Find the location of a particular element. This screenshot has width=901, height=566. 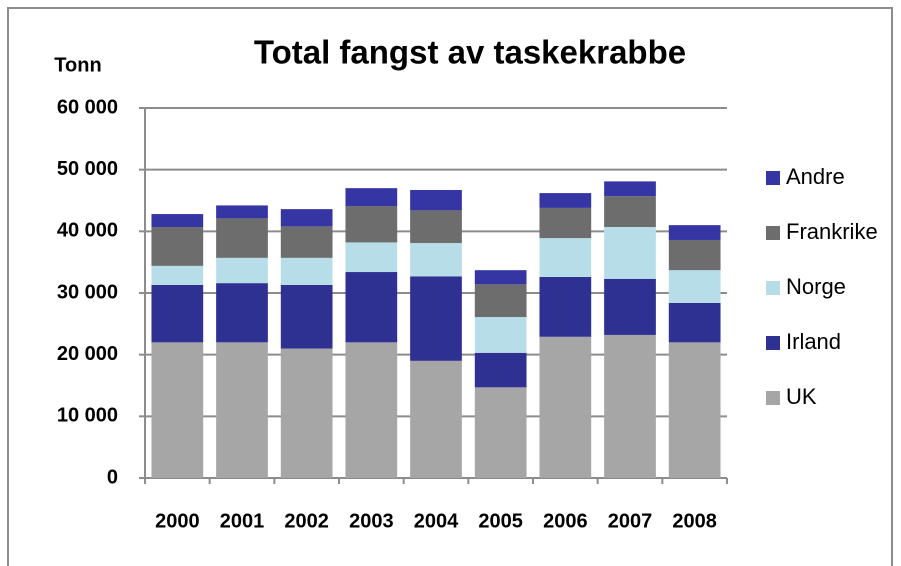

y-tick-label: 0 is located at coordinates (112, 477).